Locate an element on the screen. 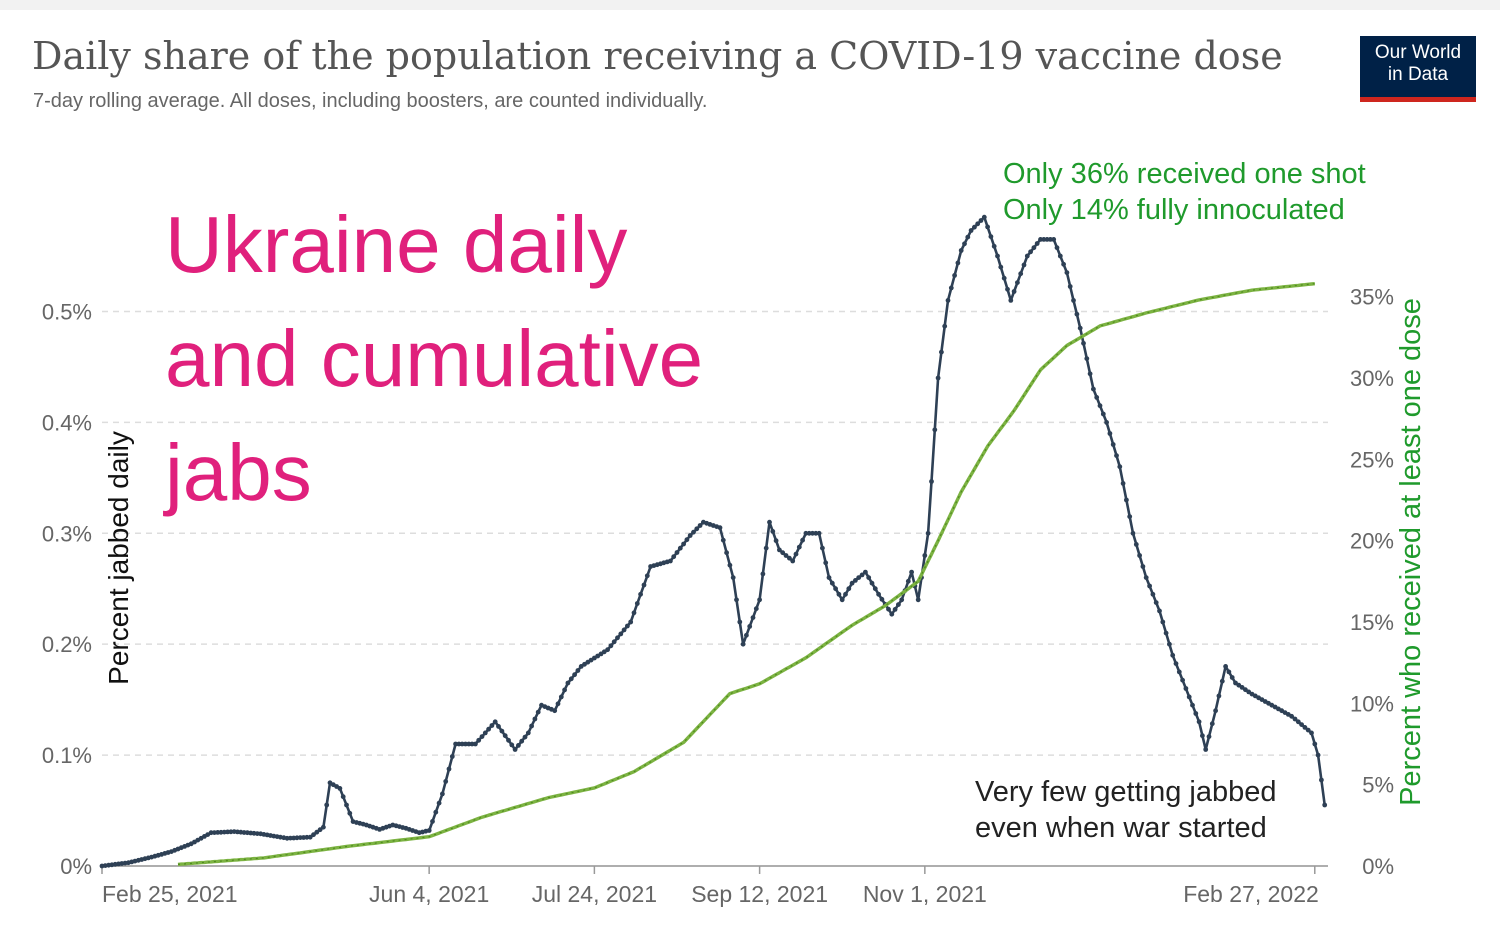 The image size is (1500, 926). our-world-in-data-logo: Our World in Data is located at coordinates (1418, 69).